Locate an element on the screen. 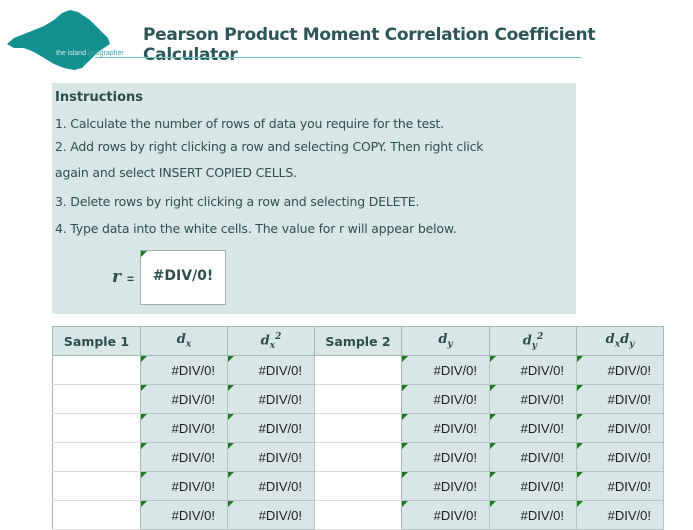 This screenshot has width=693, height=530. title-divider is located at coordinates (338, 57).